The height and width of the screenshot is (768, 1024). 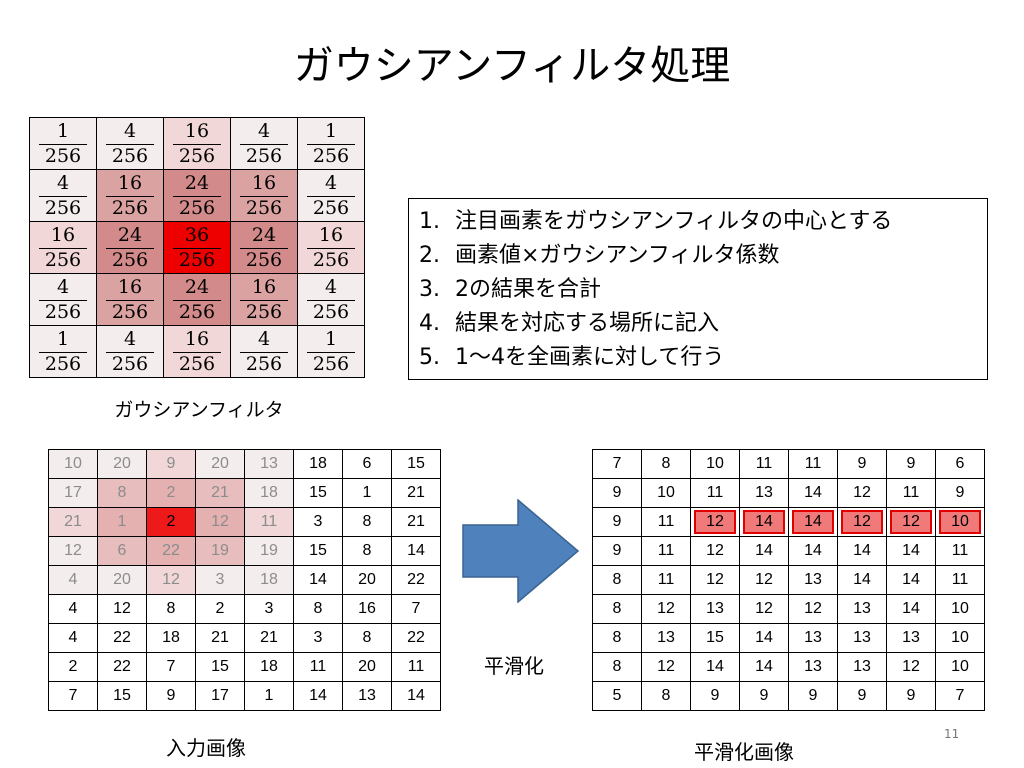 I want to click on input-row: 4 12 8 2 3 8 16 7, so click(x=244, y=609).